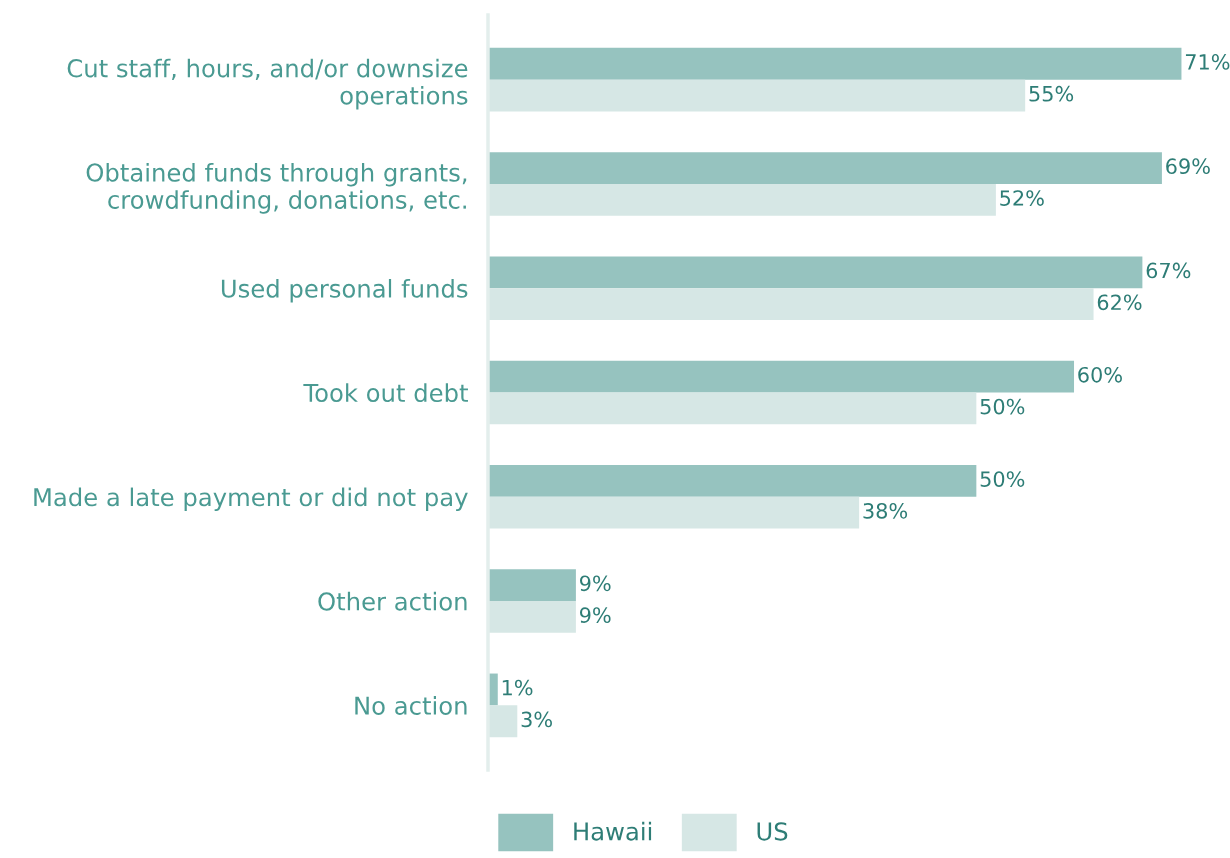 This screenshot has width=1230, height=858. Describe the element at coordinates (267, 84) in the screenshot. I see `y-tick-label: Cut staff, hours, and/or downsize operations` at that location.